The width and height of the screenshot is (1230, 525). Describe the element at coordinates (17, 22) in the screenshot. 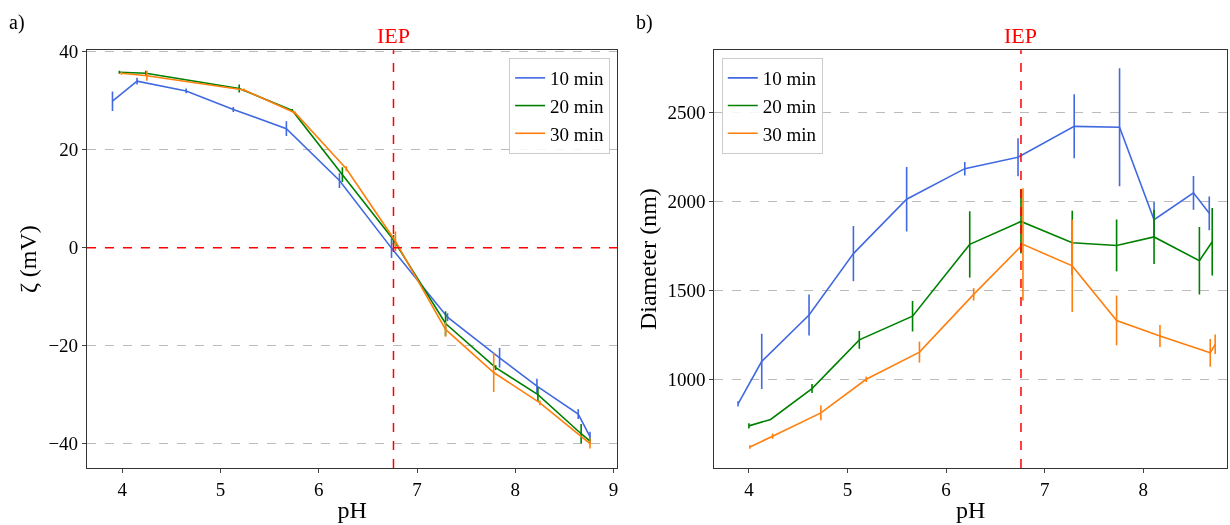

I see `text: a)` at that location.